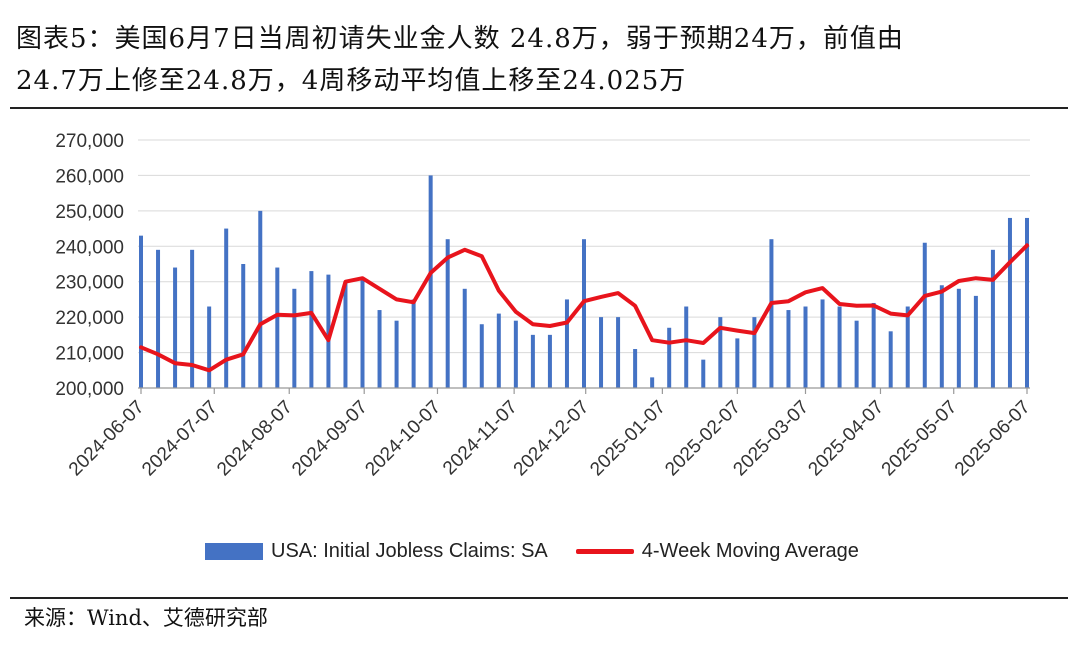 This screenshot has height=646, width=1080. What do you see at coordinates (255, 439) in the screenshot?
I see `x-tick-label: 2024-08-07` at bounding box center [255, 439].